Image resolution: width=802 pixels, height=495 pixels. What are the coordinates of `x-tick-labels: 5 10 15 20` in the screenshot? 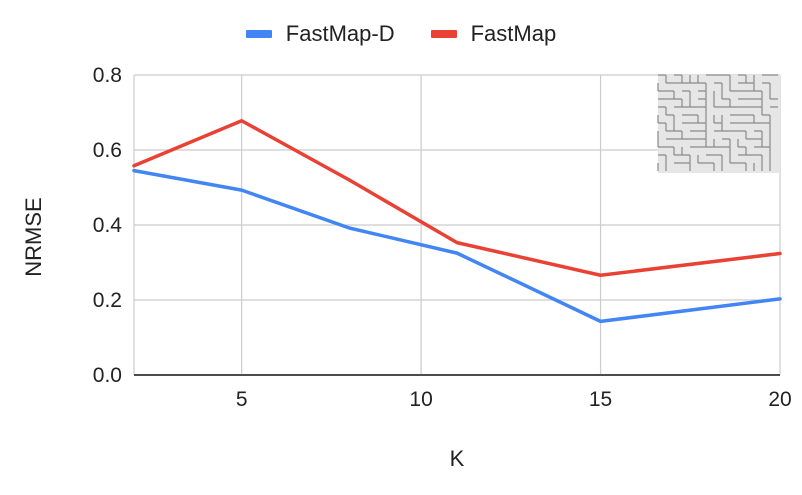 It's located at (514, 399).